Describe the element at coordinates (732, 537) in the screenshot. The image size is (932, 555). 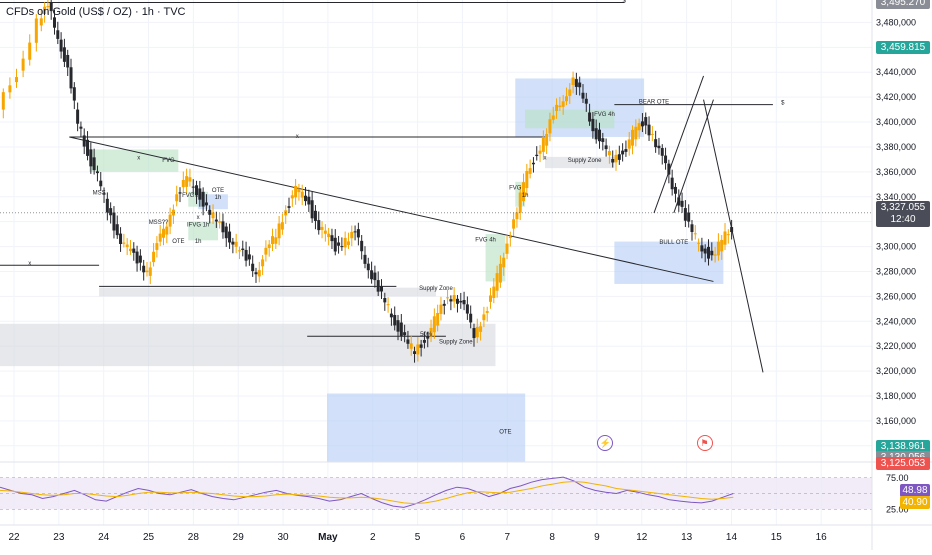
I see `time-axis-label: 14` at that location.